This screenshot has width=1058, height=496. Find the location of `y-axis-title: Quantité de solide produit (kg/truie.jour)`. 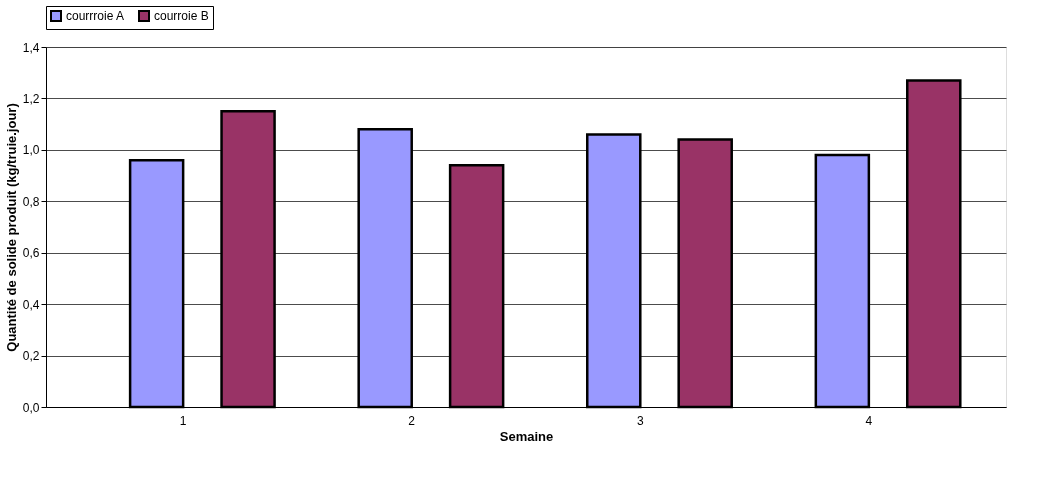

y-axis-title: Quantité de solide produit (kg/truie.jour) is located at coordinates (11, 227).